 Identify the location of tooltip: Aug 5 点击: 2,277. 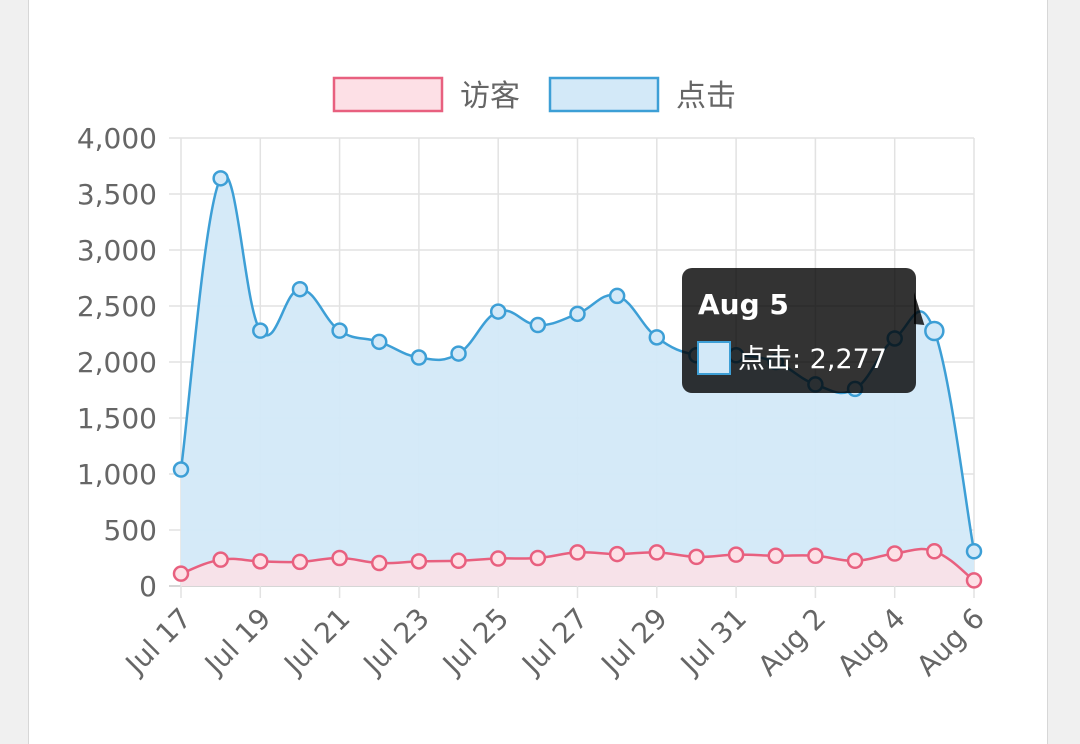
(803, 330).